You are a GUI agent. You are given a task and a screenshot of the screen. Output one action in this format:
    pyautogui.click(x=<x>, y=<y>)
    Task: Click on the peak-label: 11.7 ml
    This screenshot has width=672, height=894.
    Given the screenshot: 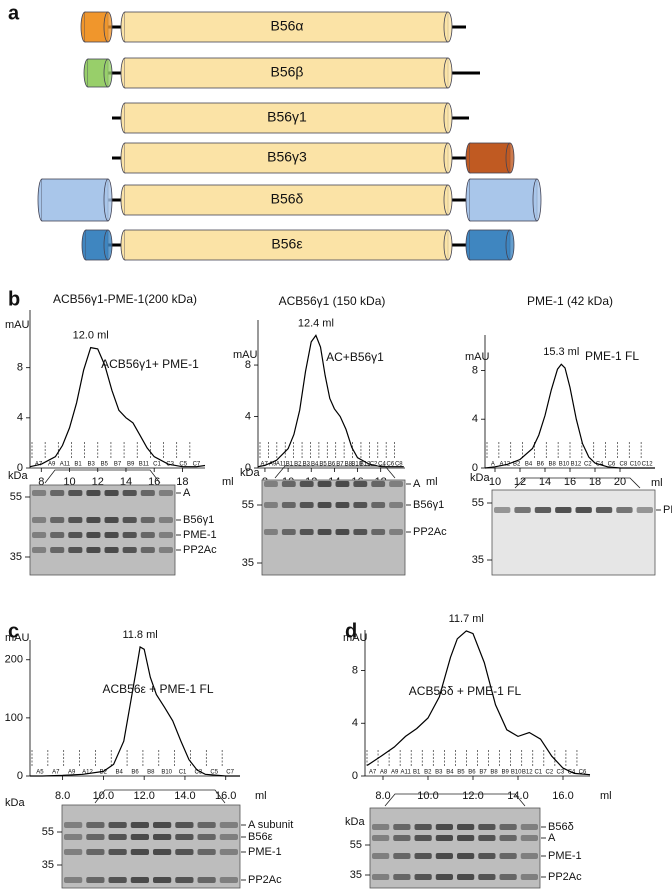 What is the action you would take?
    pyautogui.click(x=466, y=619)
    